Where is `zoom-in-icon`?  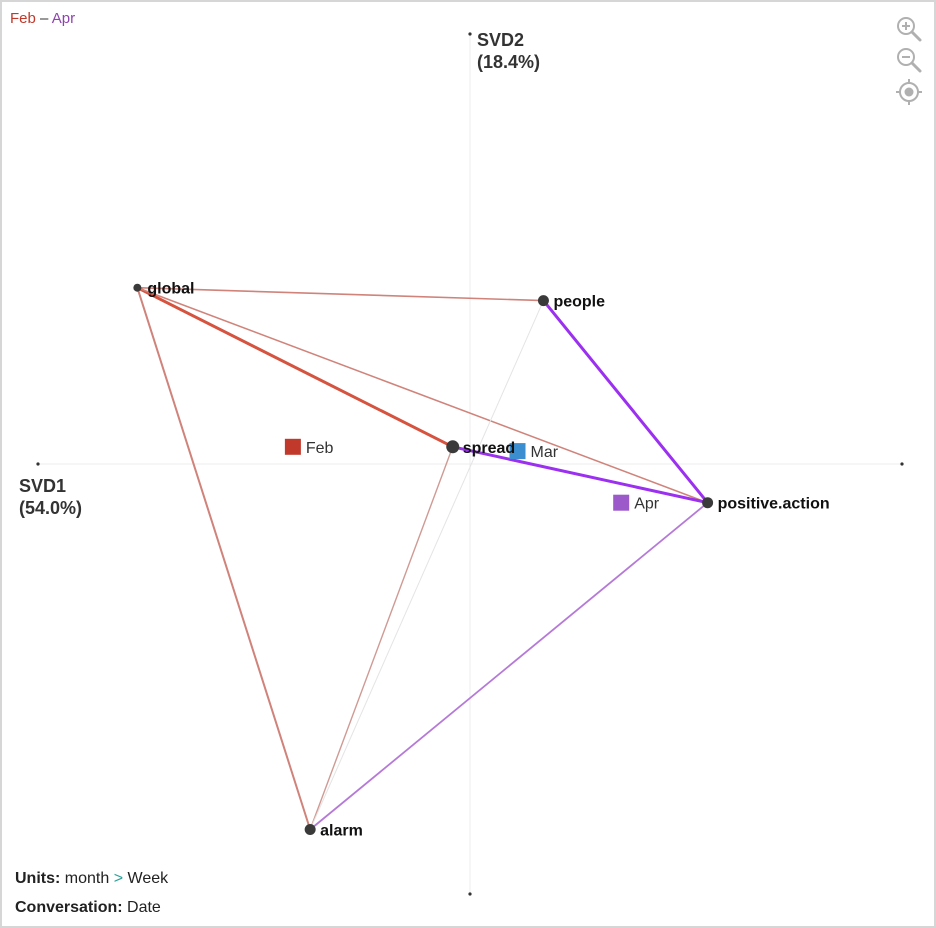
zoom-in-icon is located at coordinates (909, 29).